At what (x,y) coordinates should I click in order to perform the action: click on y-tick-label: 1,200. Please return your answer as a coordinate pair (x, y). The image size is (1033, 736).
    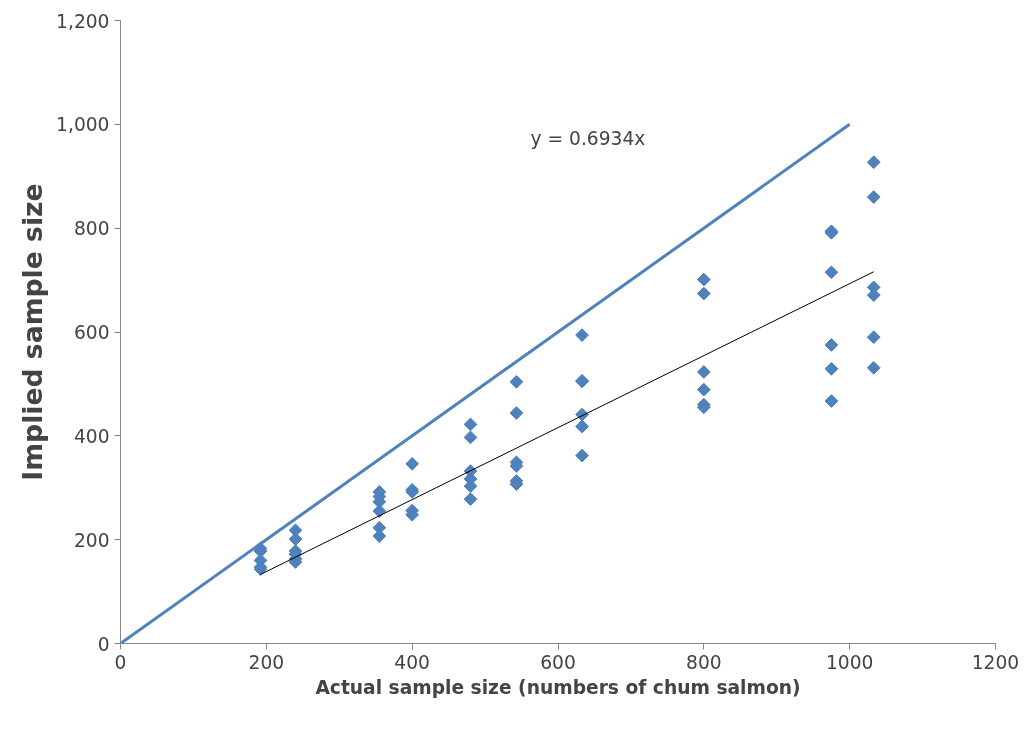
    Looking at the image, I should click on (83, 21).